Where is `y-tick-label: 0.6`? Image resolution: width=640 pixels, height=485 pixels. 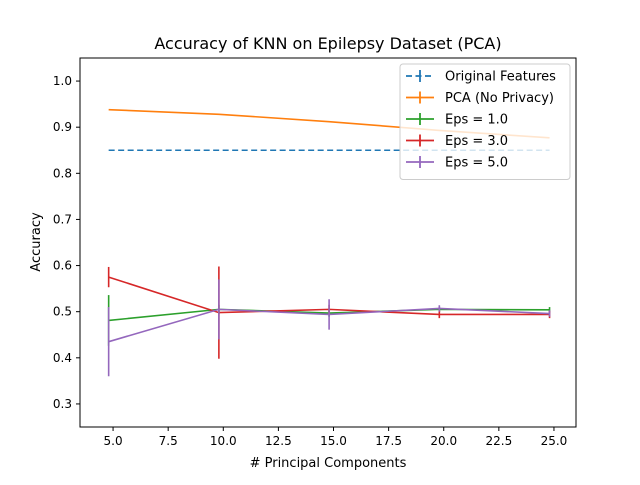 y-tick-label: 0.6 is located at coordinates (62, 266).